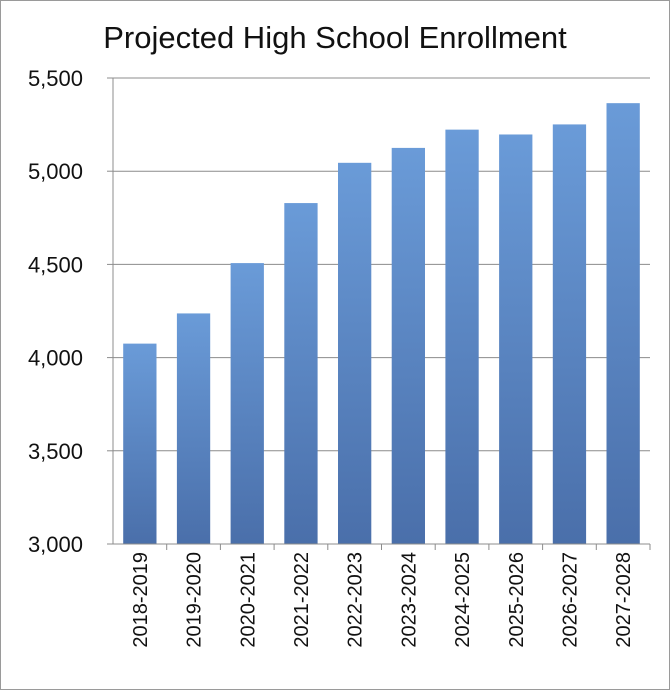 The image size is (670, 690). What do you see at coordinates (247, 403) in the screenshot?
I see `bar-2020-2021` at bounding box center [247, 403].